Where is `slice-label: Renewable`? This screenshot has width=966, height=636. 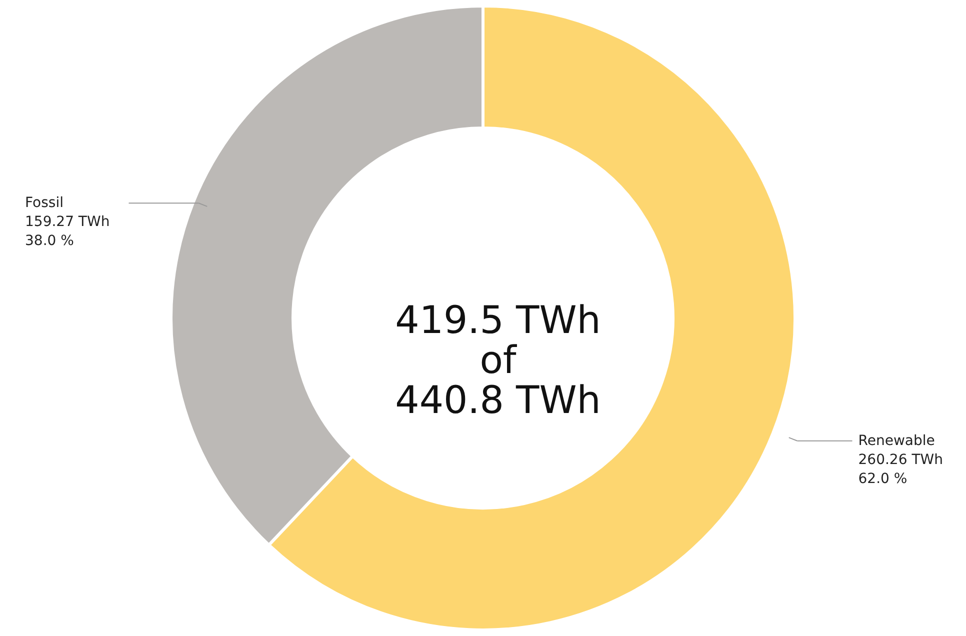
slice-label: Renewable is located at coordinates (896, 440).